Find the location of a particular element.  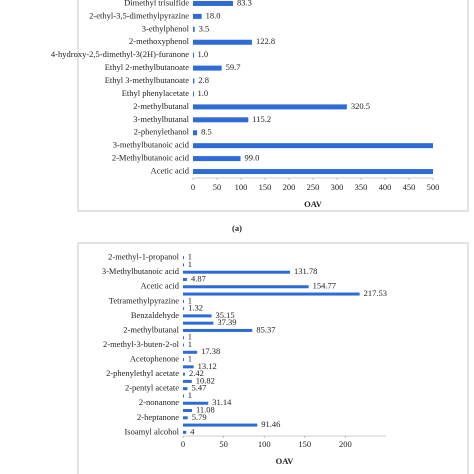

x-tick-label: 350 is located at coordinates (361, 187).